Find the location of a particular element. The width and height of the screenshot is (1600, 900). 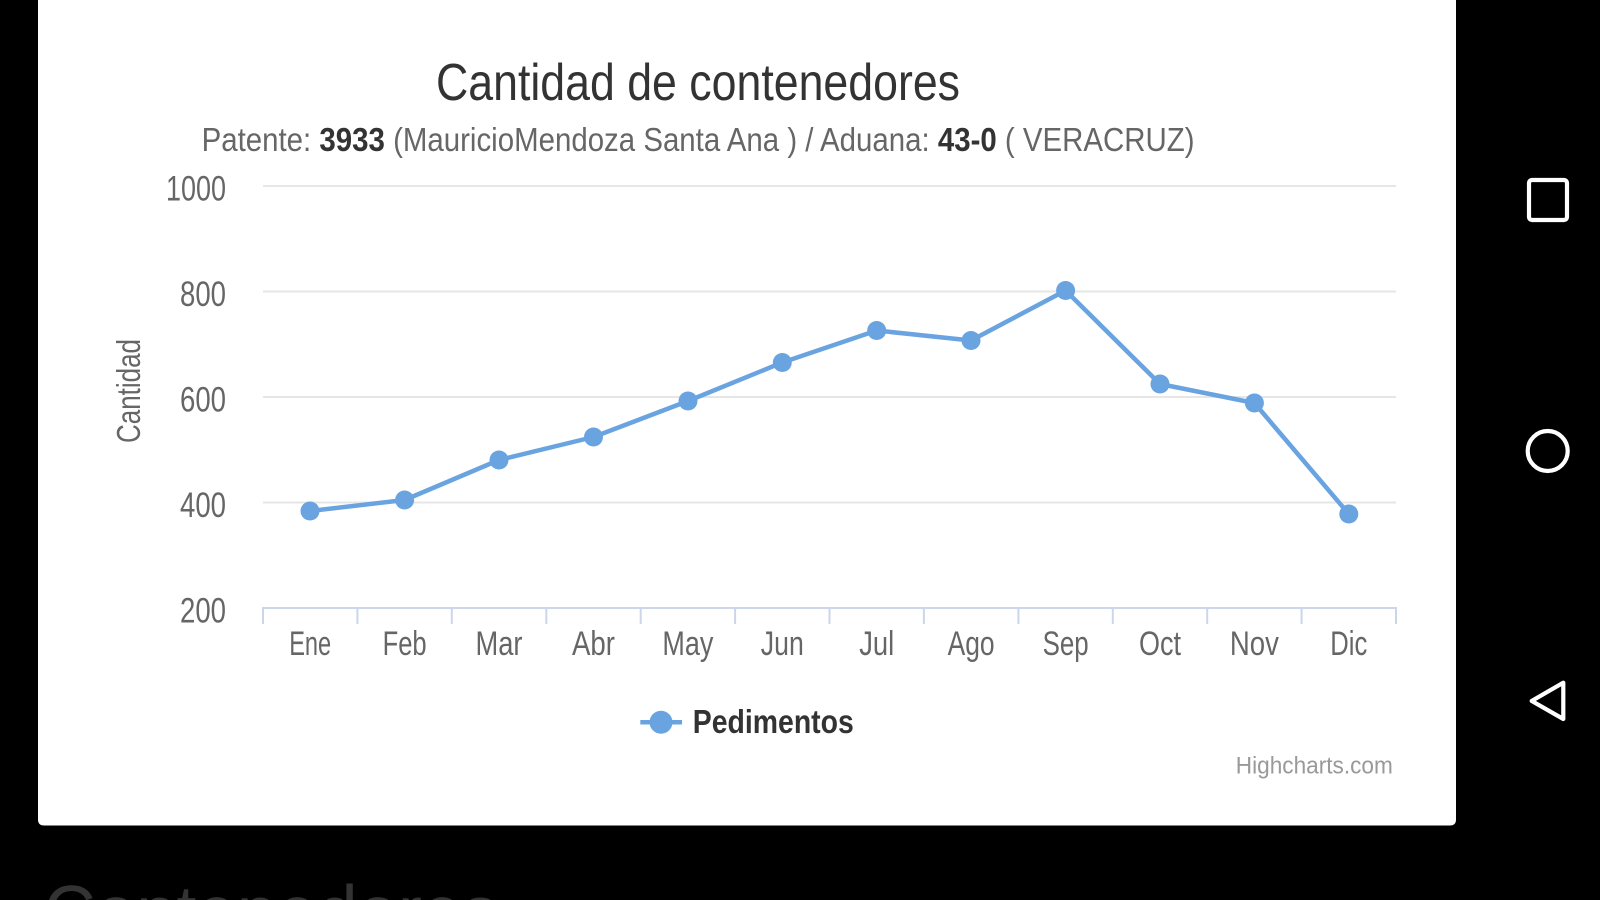

svg-text: Nov is located at coordinates (1254, 644).